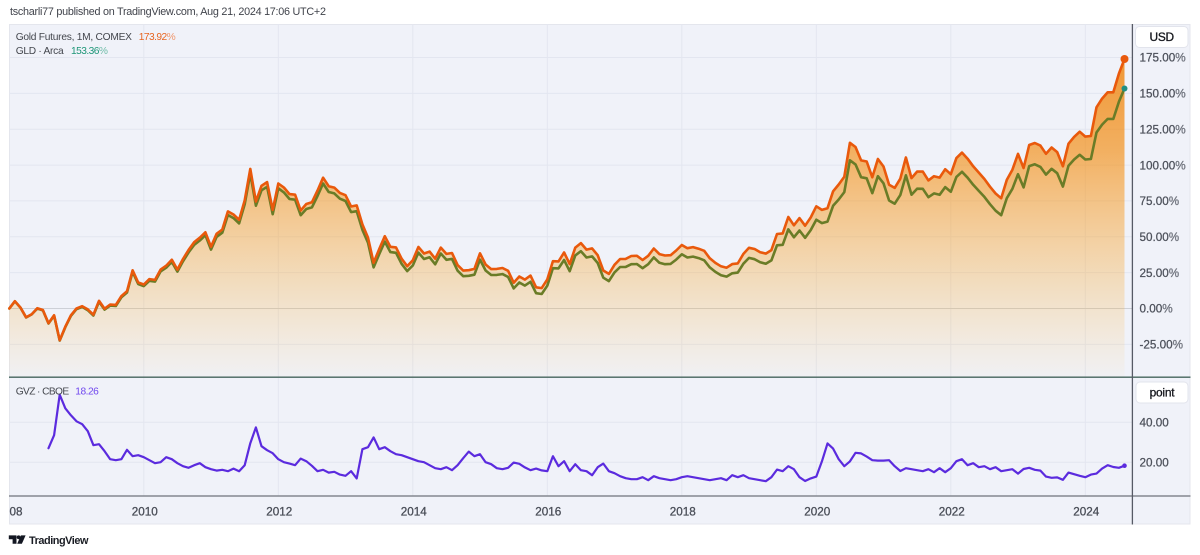 The height and width of the screenshot is (555, 1200). I want to click on svg-text: 125.00%, so click(1163, 129).